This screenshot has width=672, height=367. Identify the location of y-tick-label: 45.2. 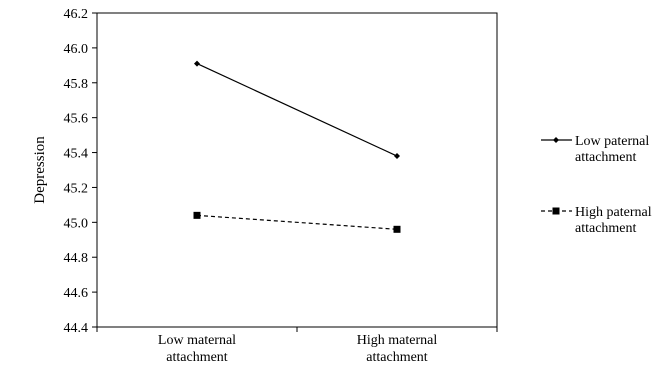
(76, 188).